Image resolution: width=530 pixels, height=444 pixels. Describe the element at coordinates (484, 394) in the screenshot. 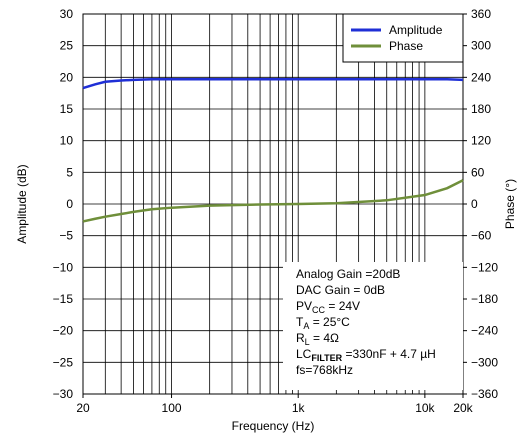

I see `y2-tick-label: −360` at that location.